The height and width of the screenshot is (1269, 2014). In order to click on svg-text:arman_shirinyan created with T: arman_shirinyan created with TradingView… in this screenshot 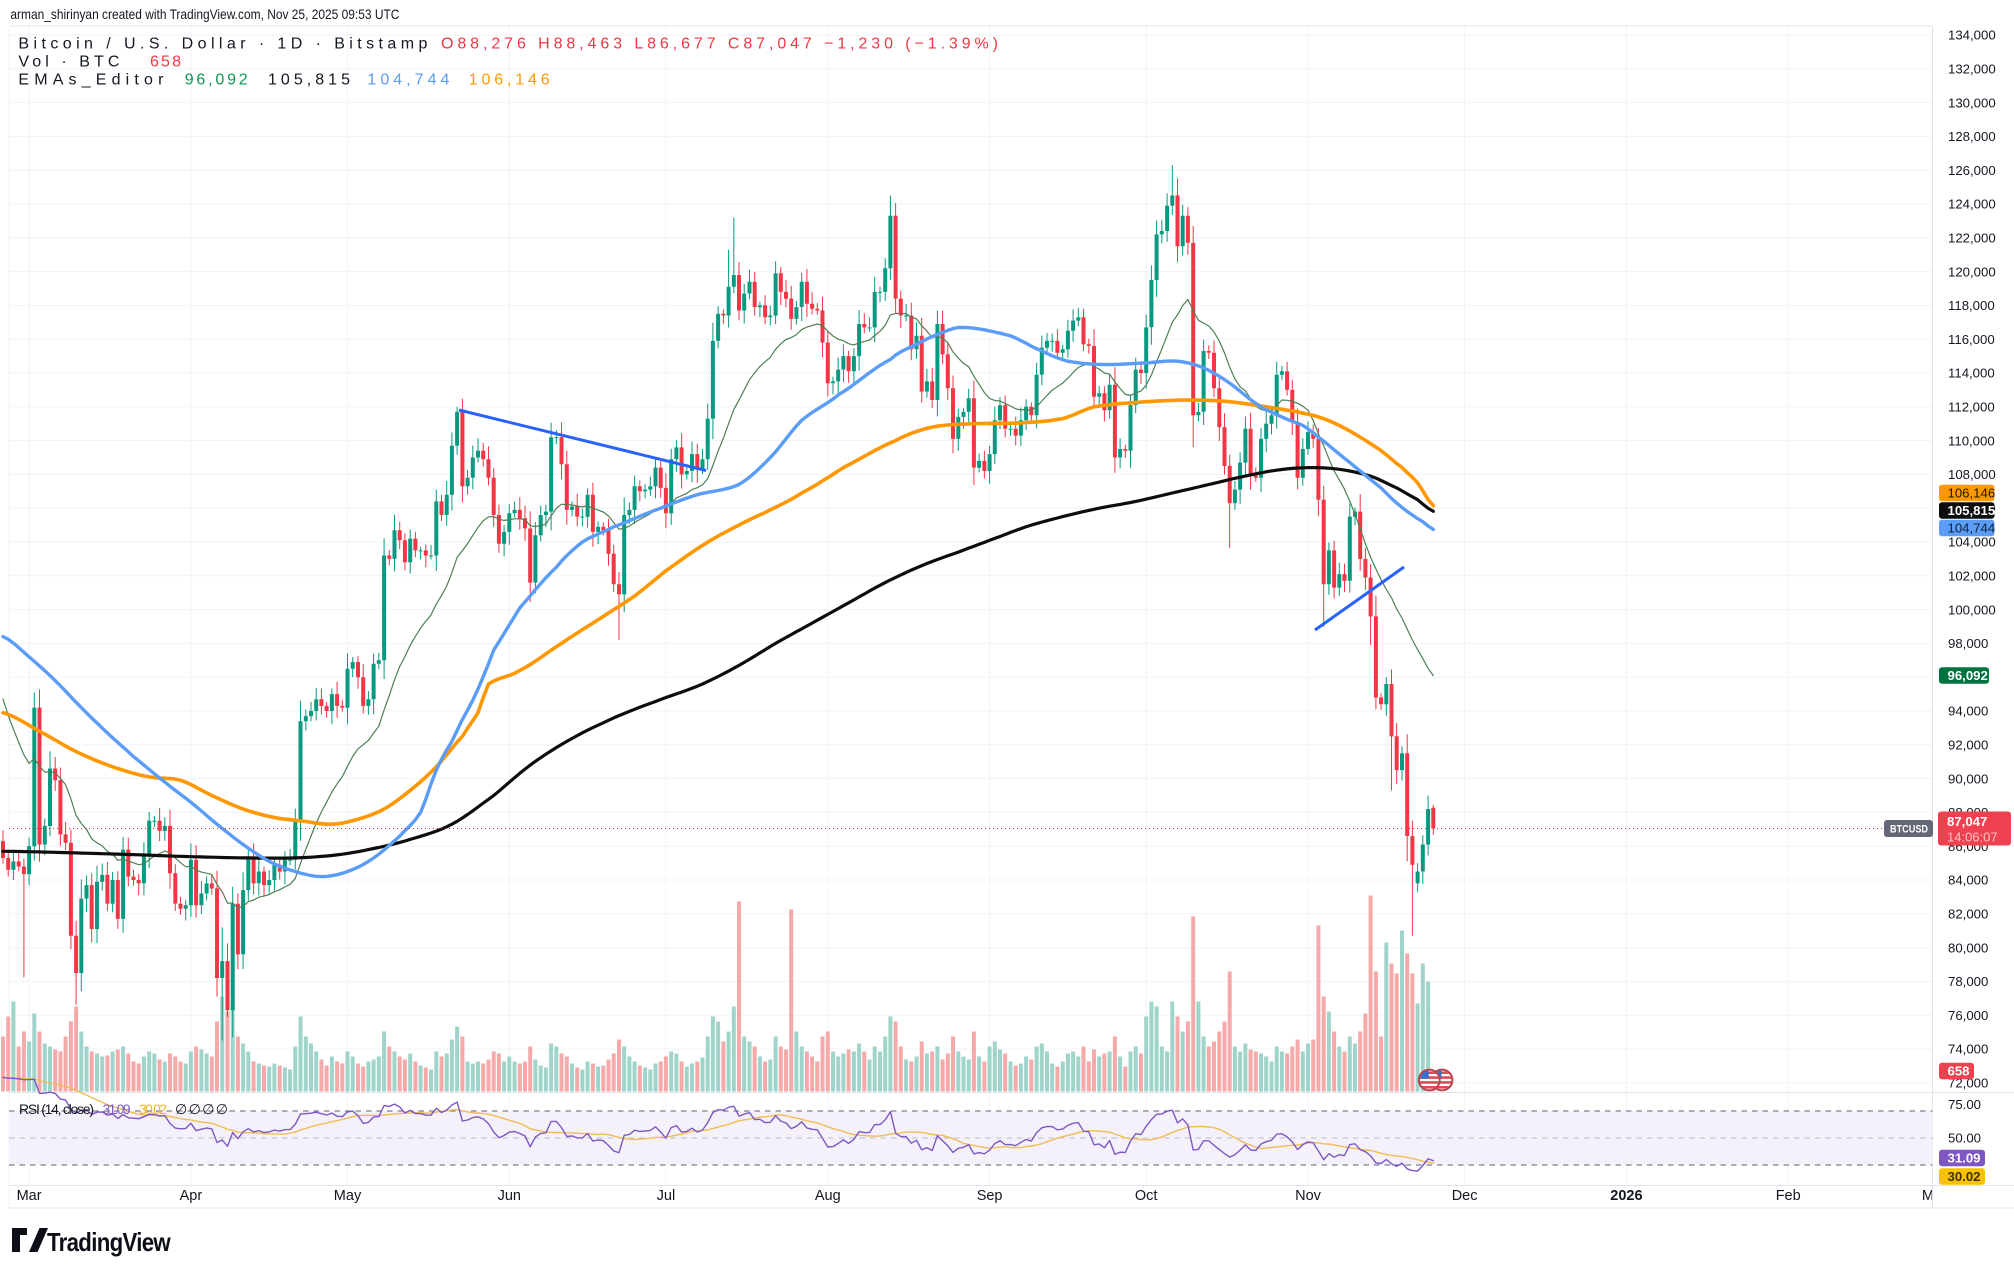, I will do `click(204, 14)`.